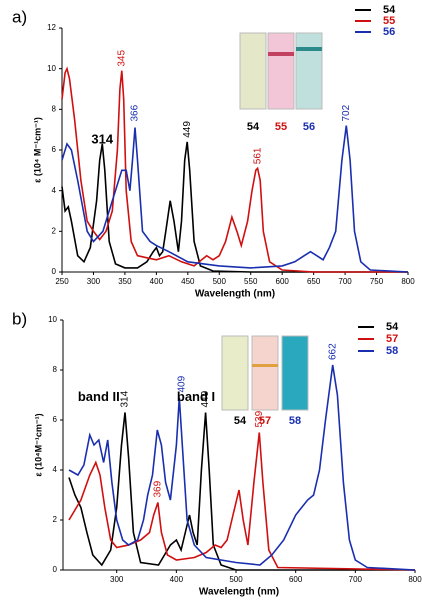  Describe the element at coordinates (392, 339) in the screenshot. I see `legend-label: 57` at that location.